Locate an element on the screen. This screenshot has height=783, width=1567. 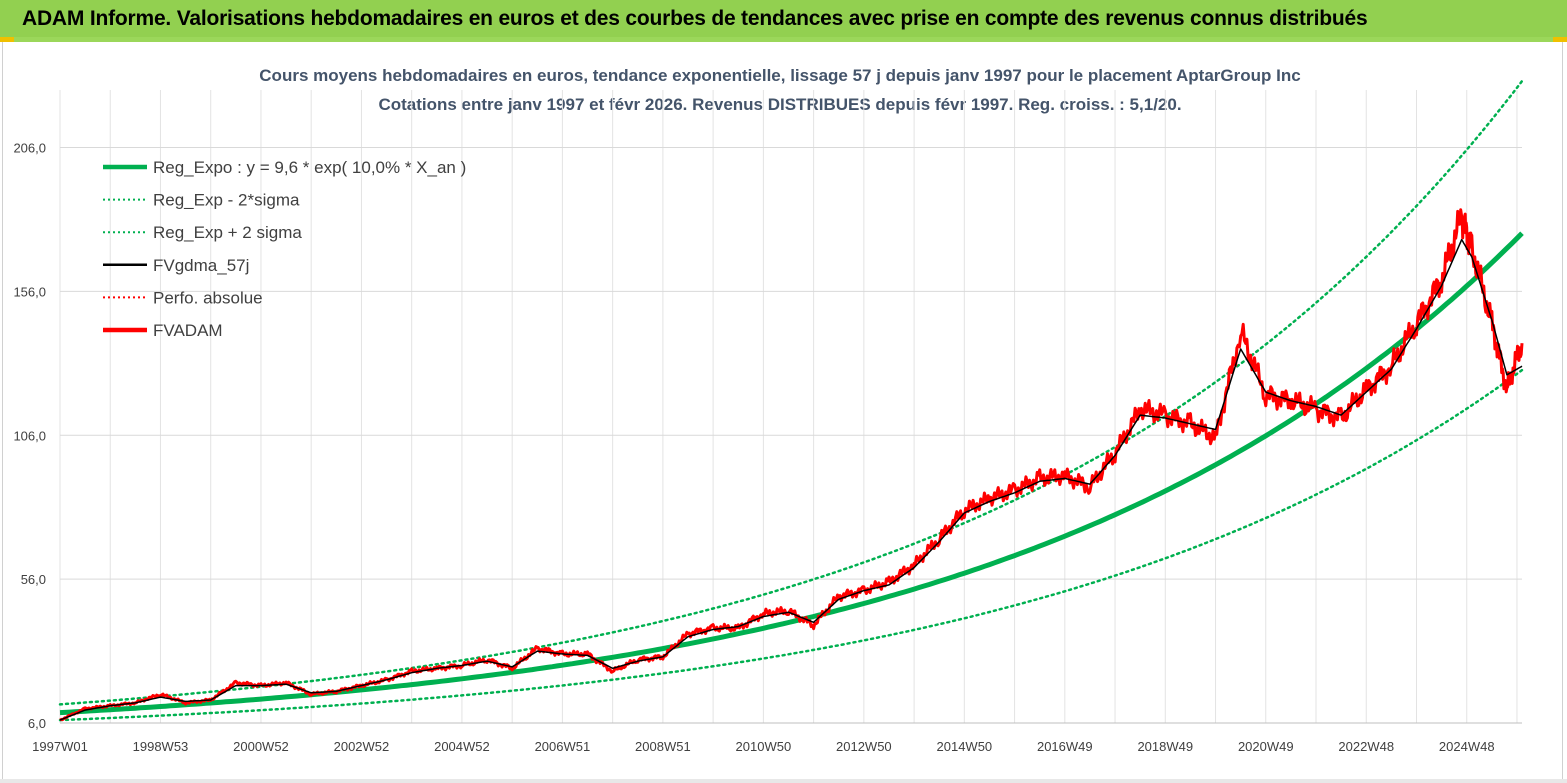
y-tick-label: 6,0 is located at coordinates (37, 723).